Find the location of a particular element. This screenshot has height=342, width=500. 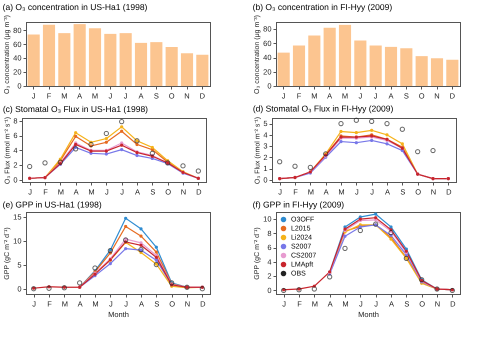

chart-title: (e) GPP in US-Ha1 (1998) is located at coordinates (52, 205).